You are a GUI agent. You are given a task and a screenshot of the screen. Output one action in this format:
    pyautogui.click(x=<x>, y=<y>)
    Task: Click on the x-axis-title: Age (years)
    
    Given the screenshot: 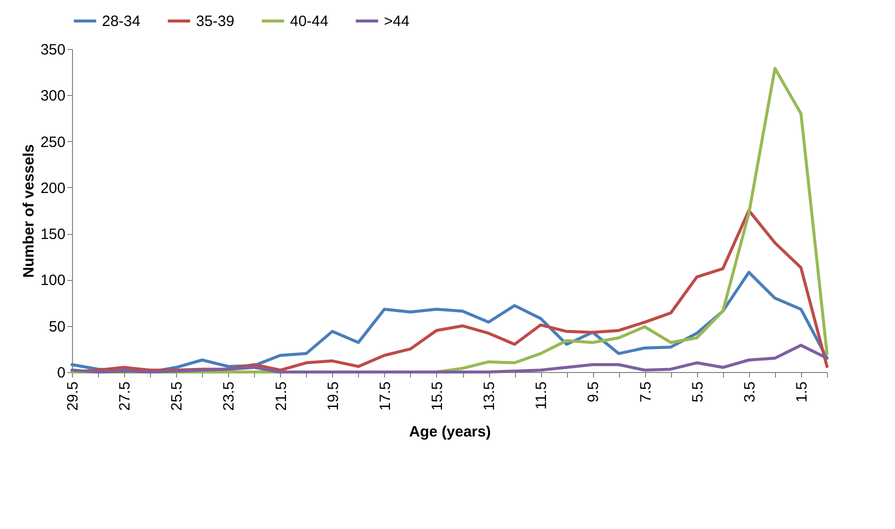 What is the action you would take?
    pyautogui.click(x=450, y=432)
    